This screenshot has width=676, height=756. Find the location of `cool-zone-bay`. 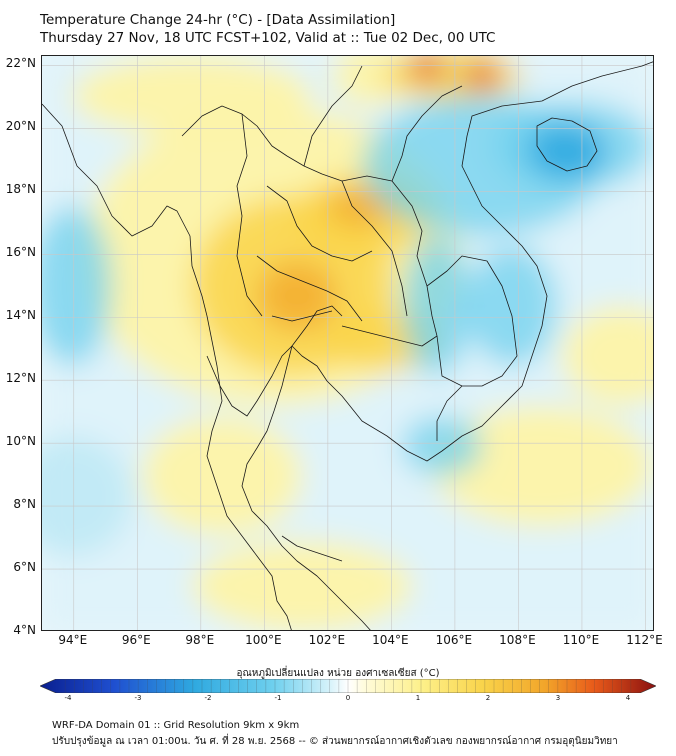

cool-zone-bay is located at coordinates (77, 286).